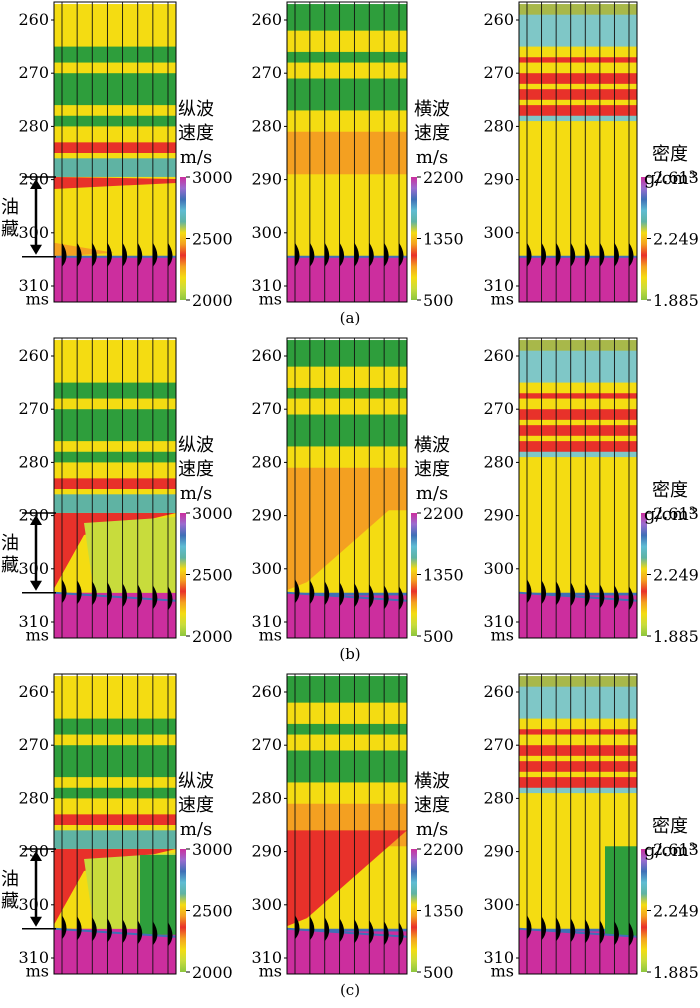 This screenshot has height=1008, width=700. I want to click on colorbar-tick-label: 1.885, so click(676, 636).